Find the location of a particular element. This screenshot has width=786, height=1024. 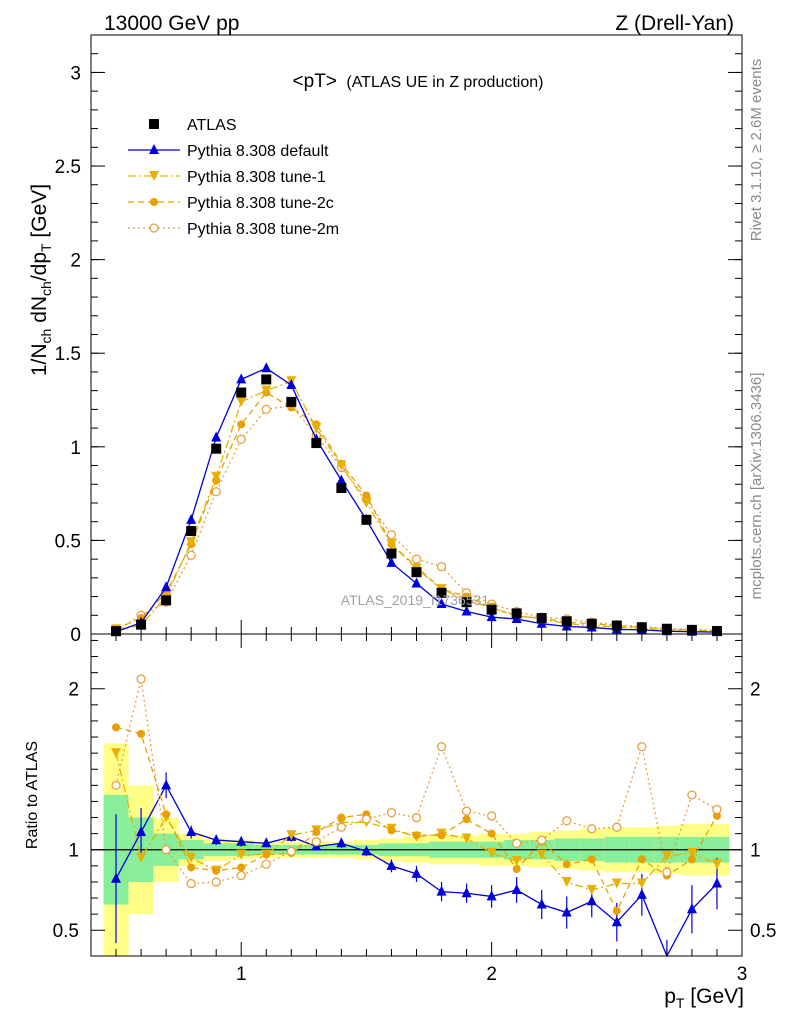

legend-label: Pythia 8.308 default is located at coordinates (258, 151).